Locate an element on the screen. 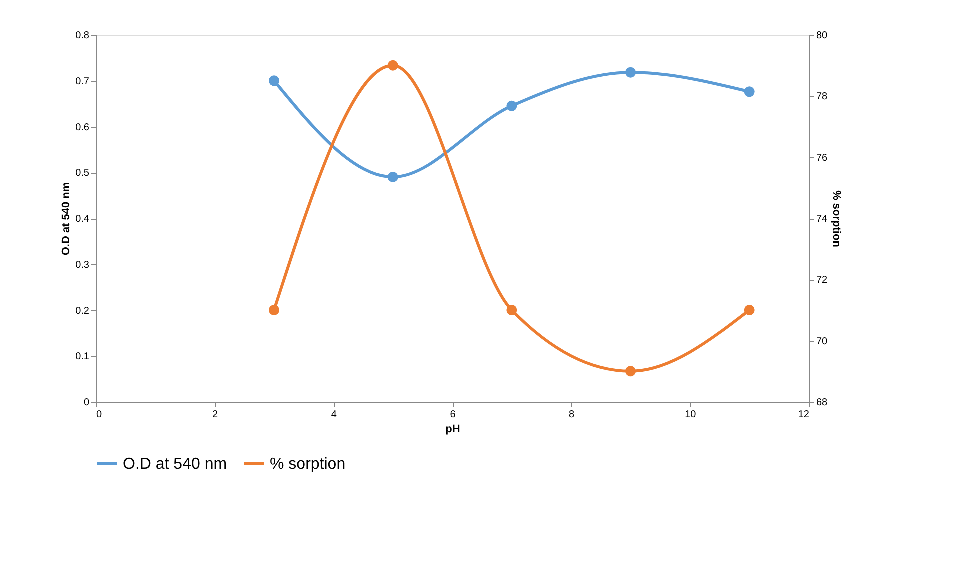 This screenshot has height=581, width=957. y-tick-label: 0.8 is located at coordinates (83, 36).